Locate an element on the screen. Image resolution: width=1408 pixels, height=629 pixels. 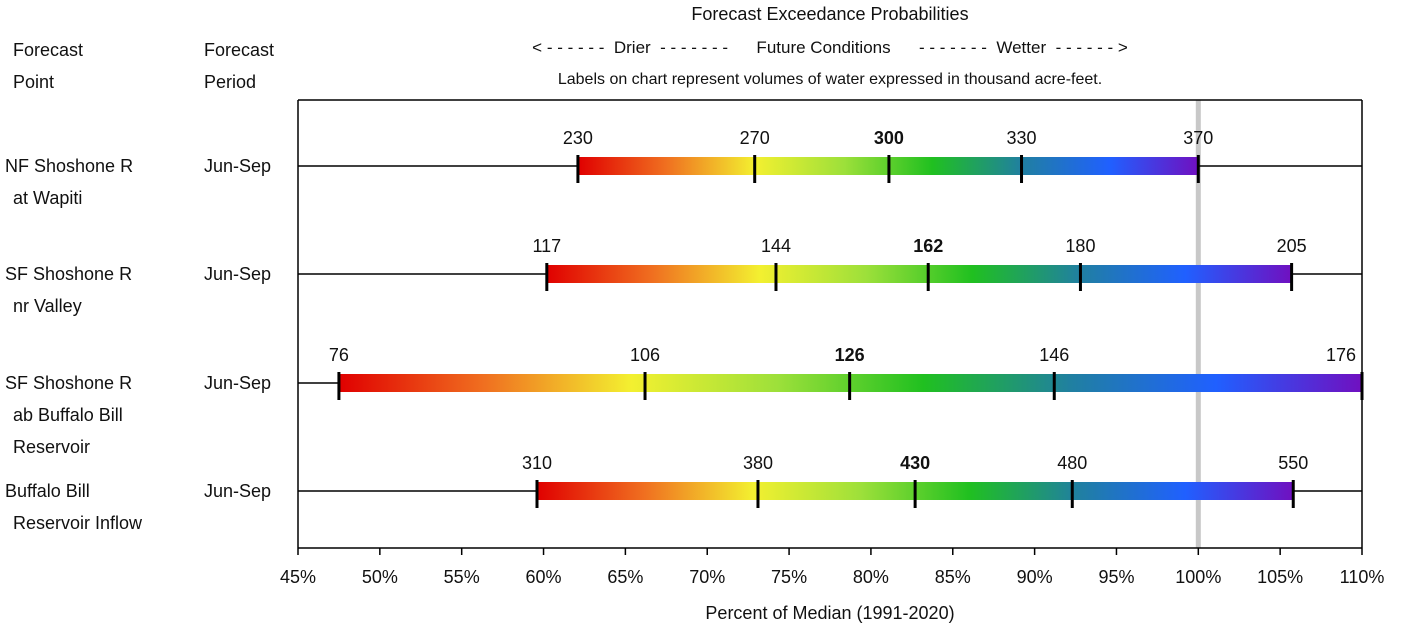
x-tick-label: 110% is located at coordinates (1362, 577).